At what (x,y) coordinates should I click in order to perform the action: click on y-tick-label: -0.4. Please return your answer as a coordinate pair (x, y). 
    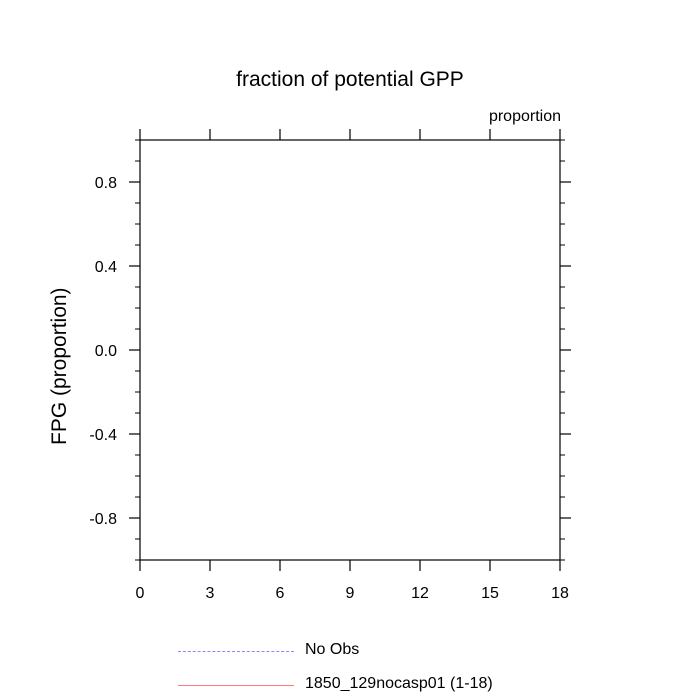
    Looking at the image, I should click on (103, 435).